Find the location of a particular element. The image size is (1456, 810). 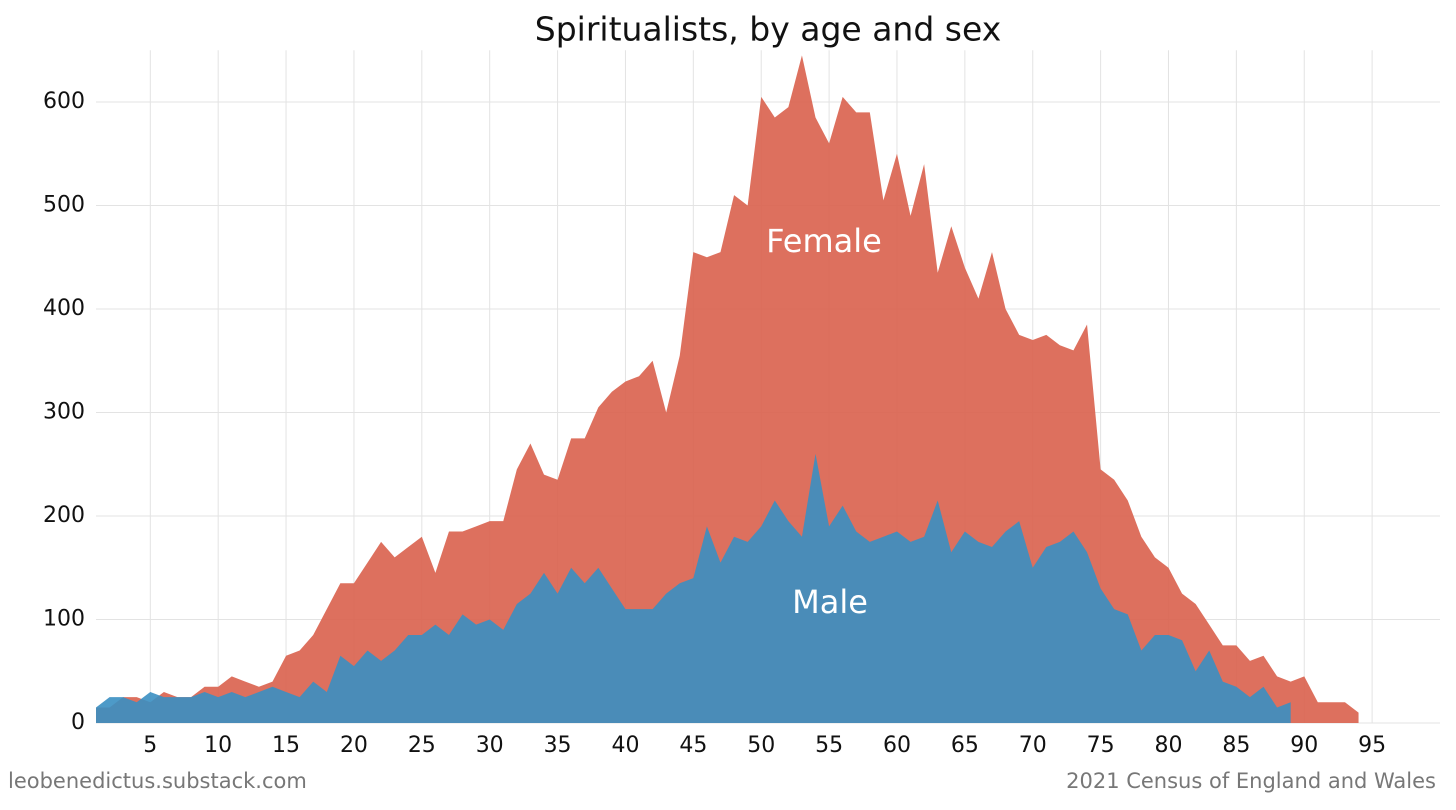

x-tick-label: 5 is located at coordinates (150, 745).